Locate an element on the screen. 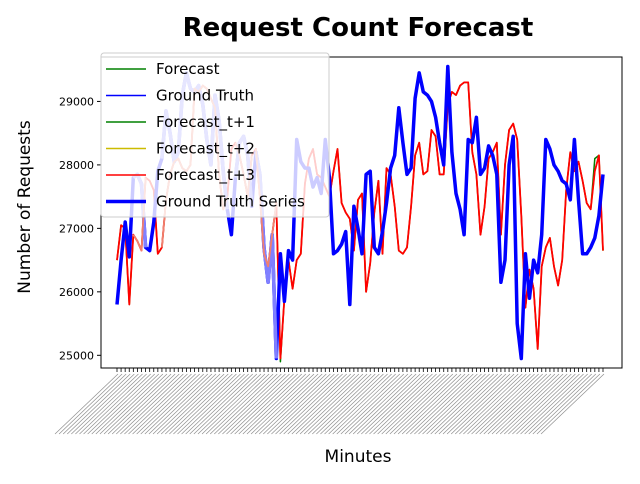 The height and width of the screenshot is (484, 640). y-tick-label-26000: 26000 is located at coordinates (76, 292).